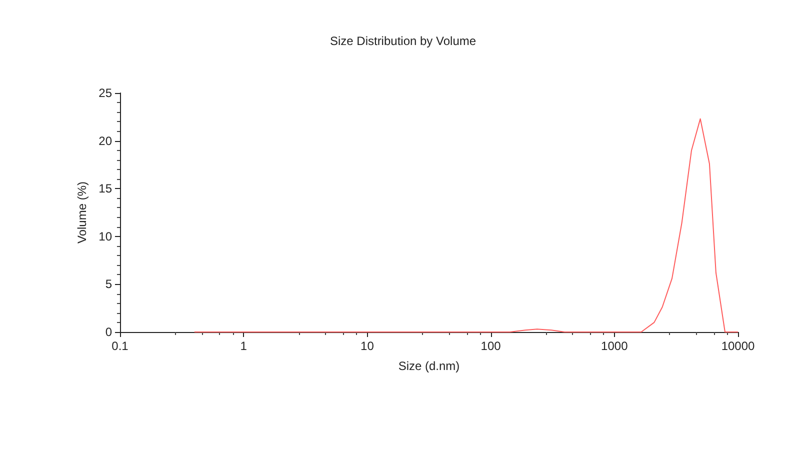  What do you see at coordinates (614, 346) in the screenshot?
I see `x-tick-label: 1000` at bounding box center [614, 346].